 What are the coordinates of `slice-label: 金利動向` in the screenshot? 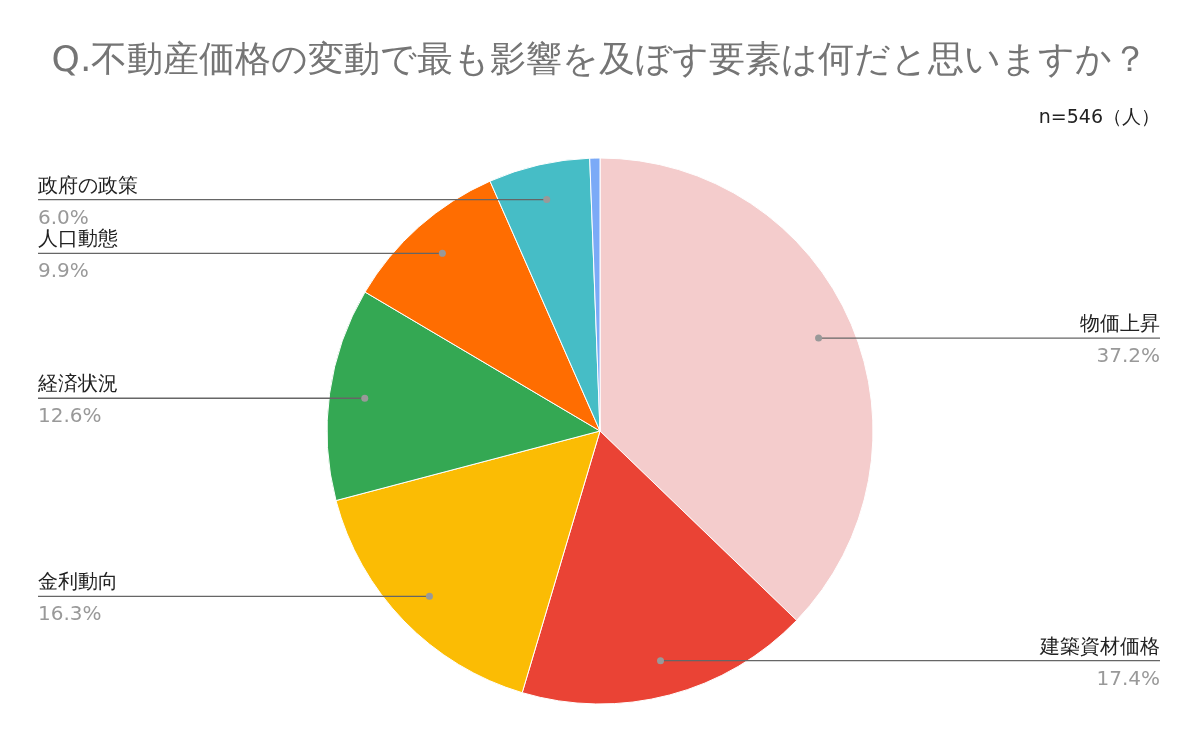 It's located at (78, 581).